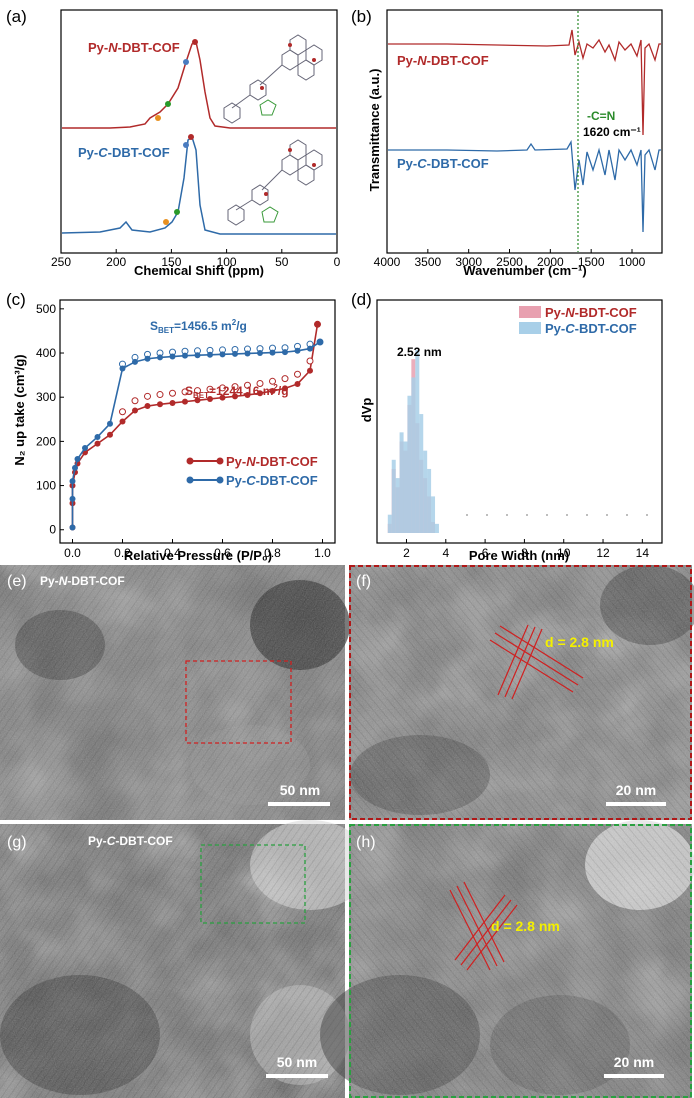 The image size is (694, 1098). What do you see at coordinates (445, 553) in the screenshot?
I see `x-tick-label: 4` at bounding box center [445, 553].